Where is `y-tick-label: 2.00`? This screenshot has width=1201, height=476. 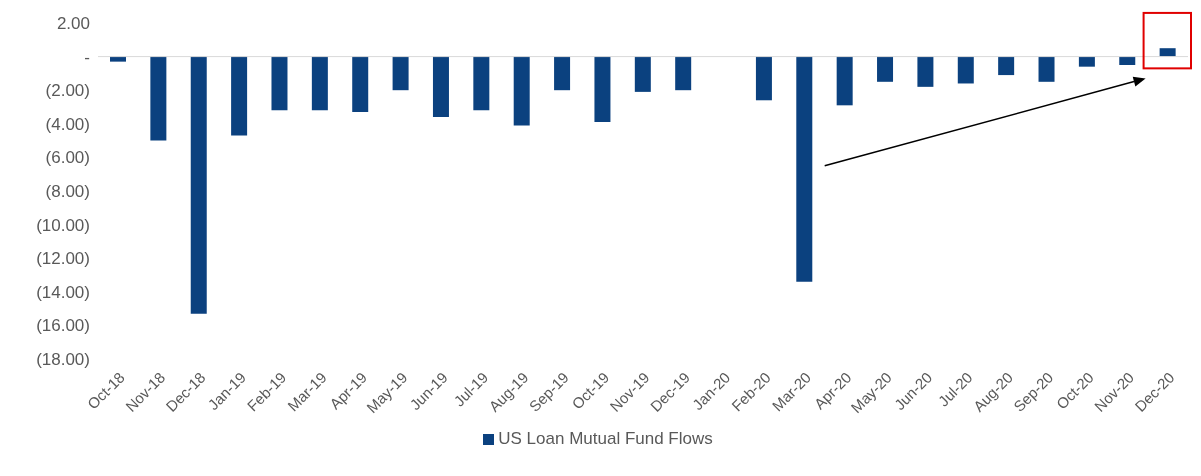
y-tick-label: 2.00 is located at coordinates (73, 24).